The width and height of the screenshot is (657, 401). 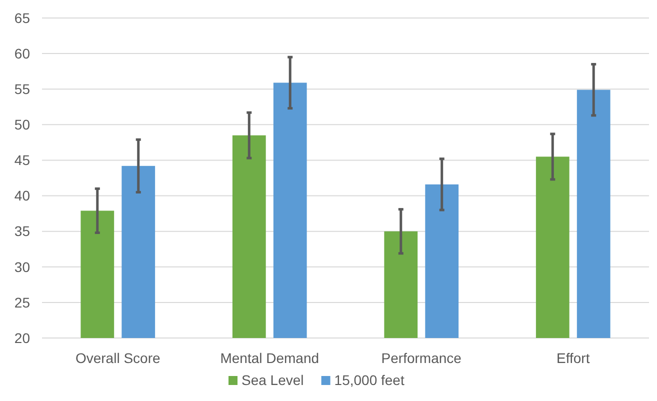 I want to click on y-tick-label: 20, so click(x=22, y=338).